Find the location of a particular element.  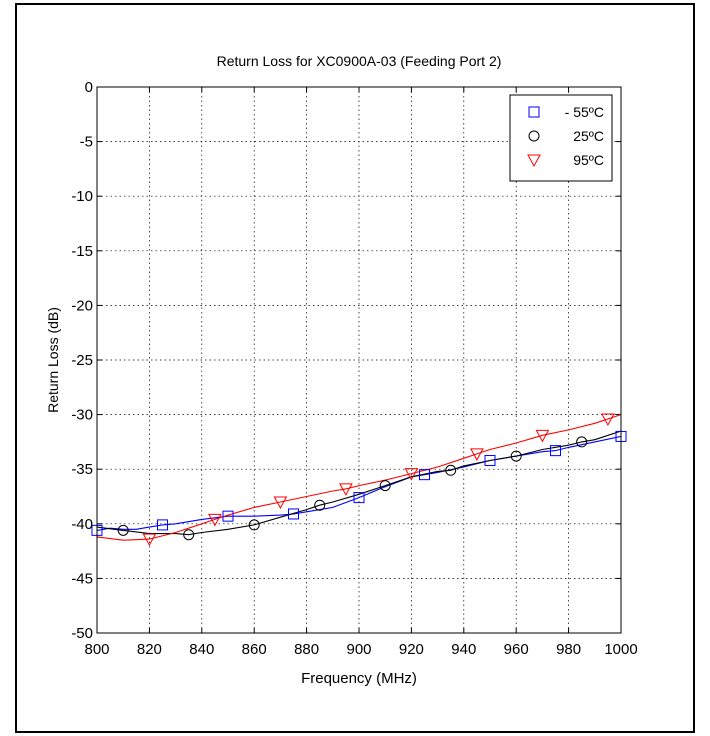

x-tick-label: 880 is located at coordinates (306, 649).